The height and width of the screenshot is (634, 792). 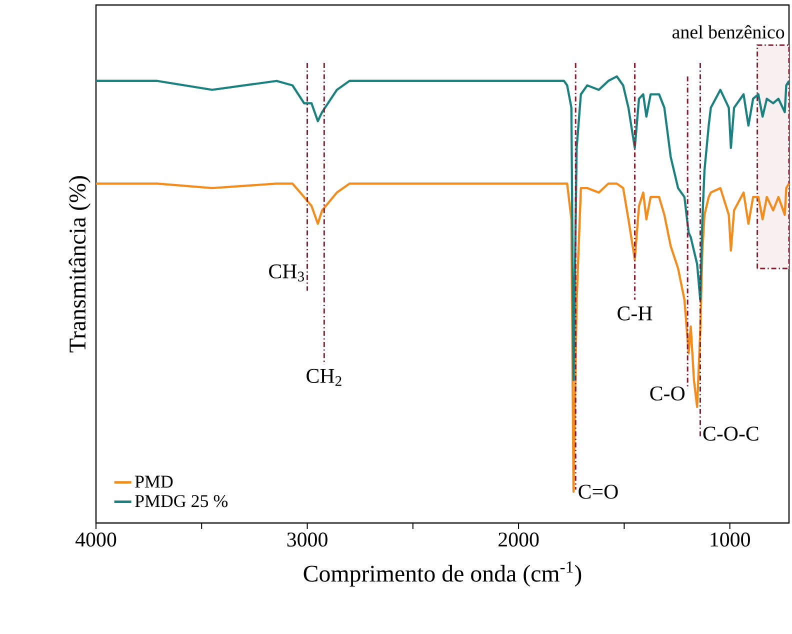 What do you see at coordinates (95, 539) in the screenshot?
I see `x-tick-label: 4000` at bounding box center [95, 539].